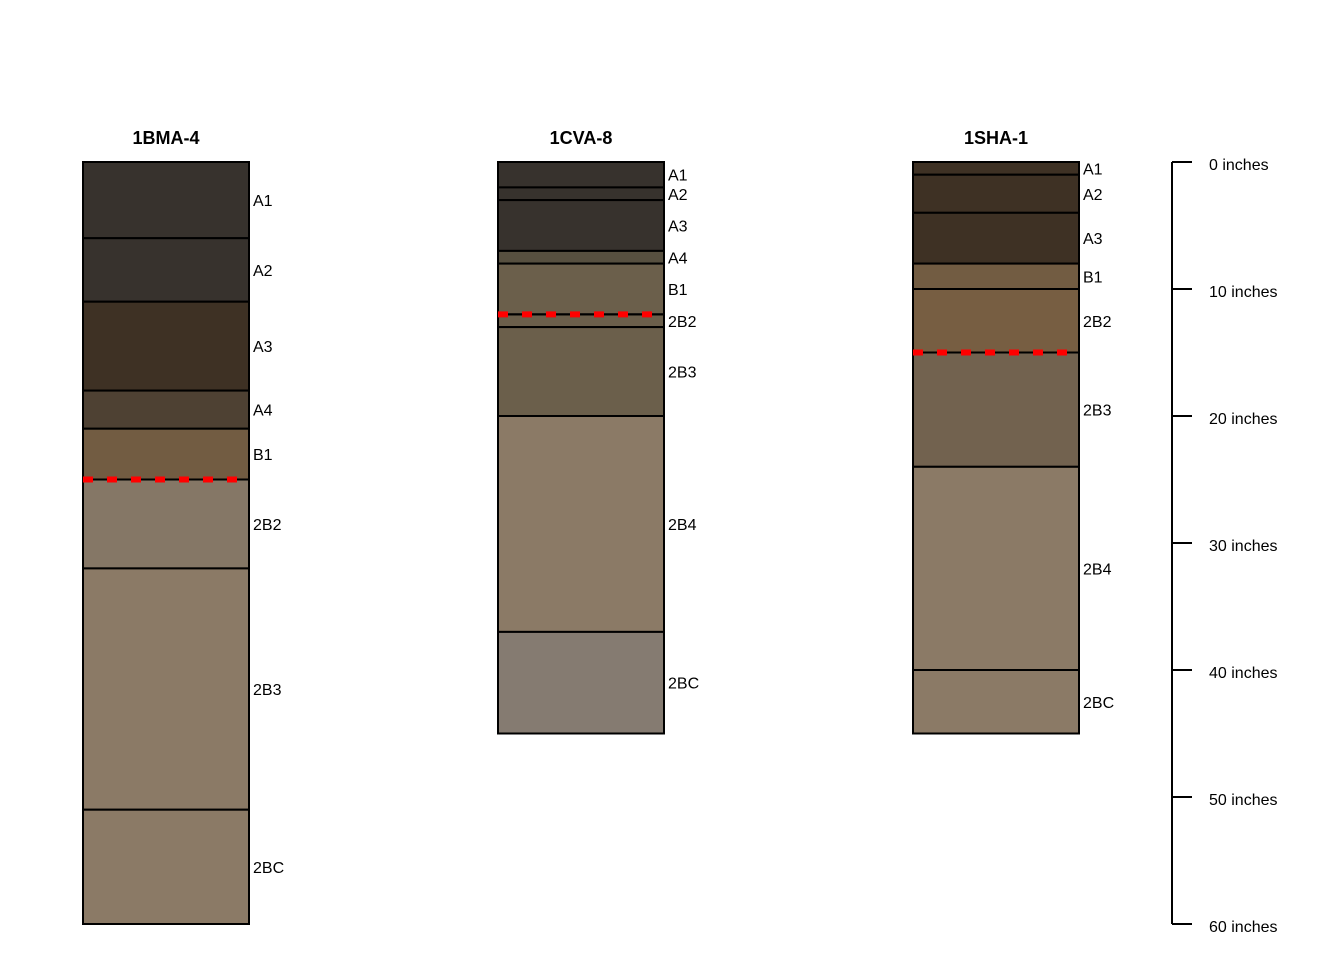 The image size is (1344, 960). I want to click on depth-axis-tick-label: 10 inches, so click(1243, 292).